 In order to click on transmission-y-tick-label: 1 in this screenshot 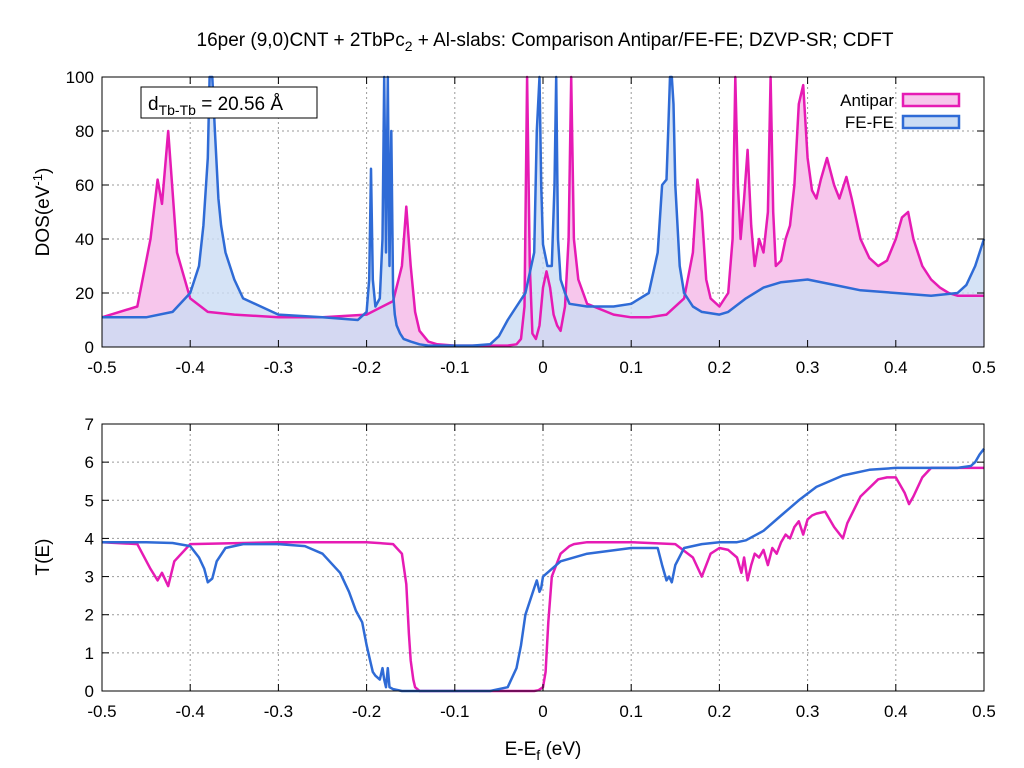, I will do `click(89, 653)`.